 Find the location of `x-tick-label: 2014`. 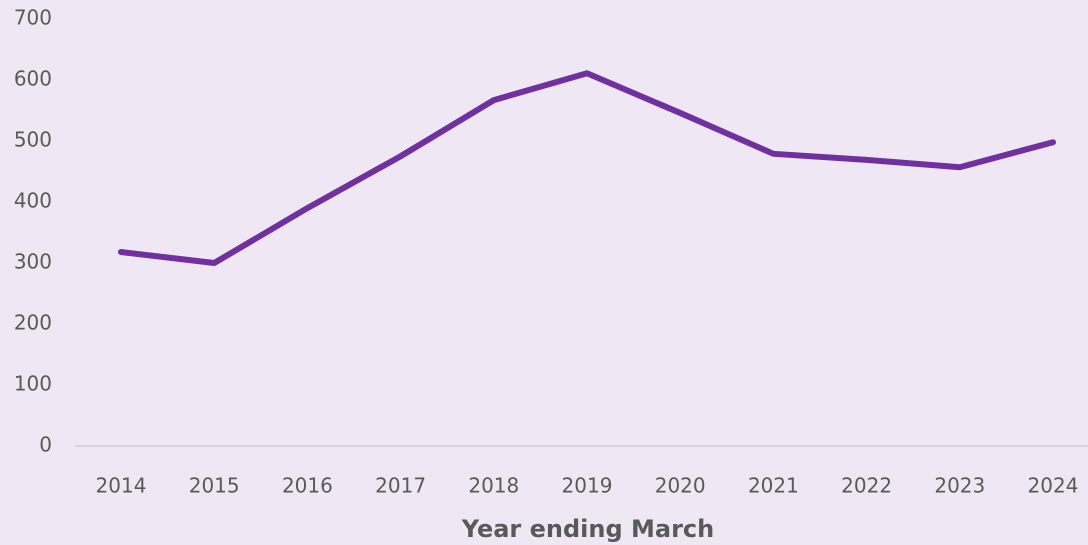

x-tick-label: 2014 is located at coordinates (121, 486).